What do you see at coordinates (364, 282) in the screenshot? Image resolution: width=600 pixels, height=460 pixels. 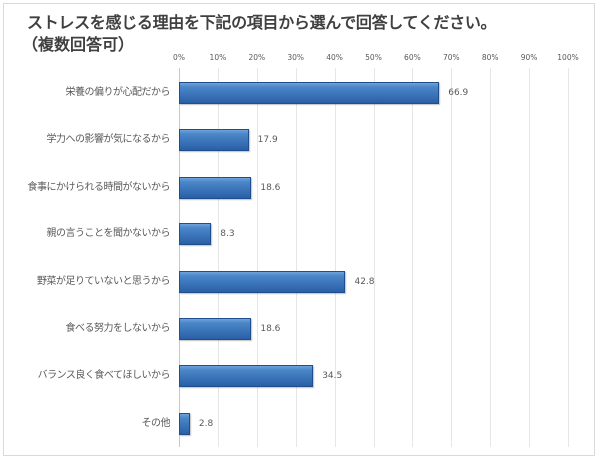 I see `value-label: 42.8` at bounding box center [364, 282].